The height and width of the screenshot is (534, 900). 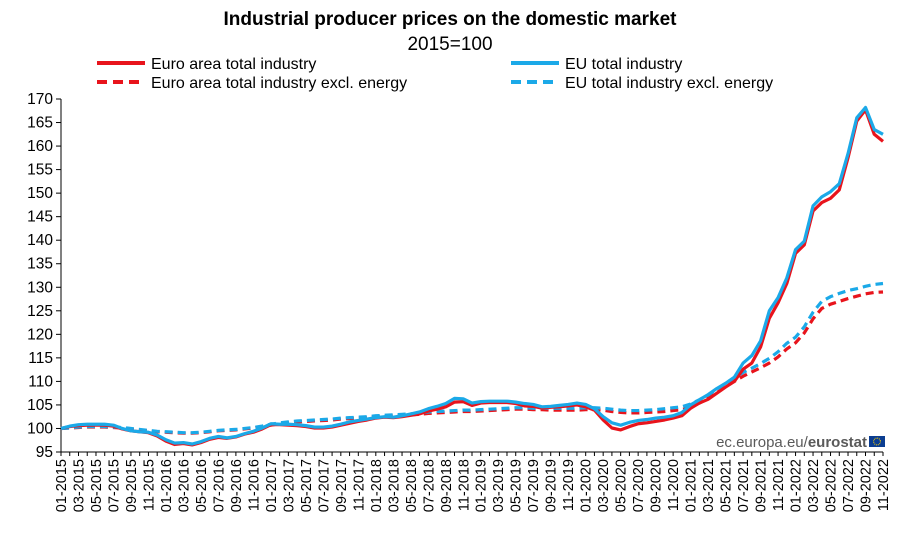 What do you see at coordinates (254, 485) in the screenshot?
I see `x-tick-label: 11-2016` at bounding box center [254, 485].